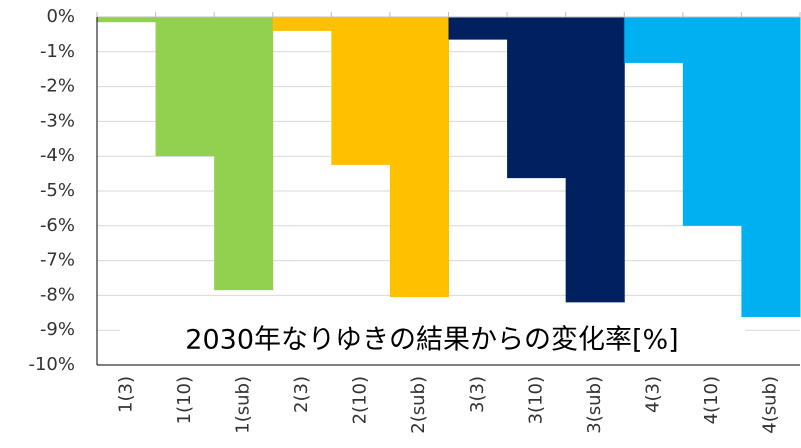  Describe the element at coordinates (711, 400) in the screenshot. I see `x-tick-label: 4(10)` at that location.